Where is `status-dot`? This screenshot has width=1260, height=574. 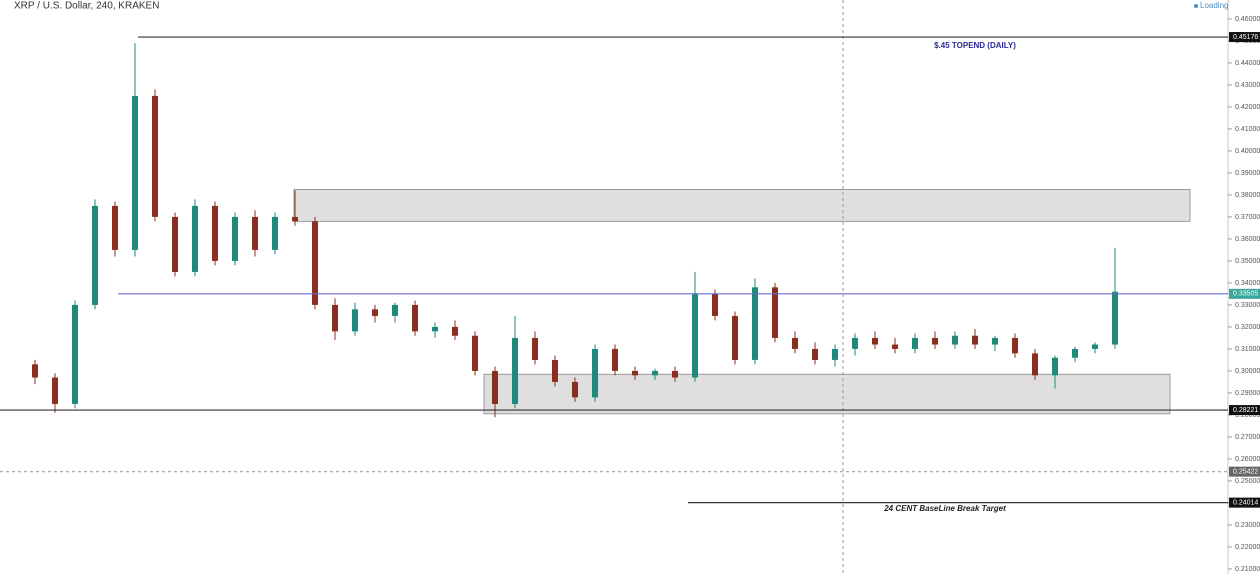 status-dot is located at coordinates (1196, 6).